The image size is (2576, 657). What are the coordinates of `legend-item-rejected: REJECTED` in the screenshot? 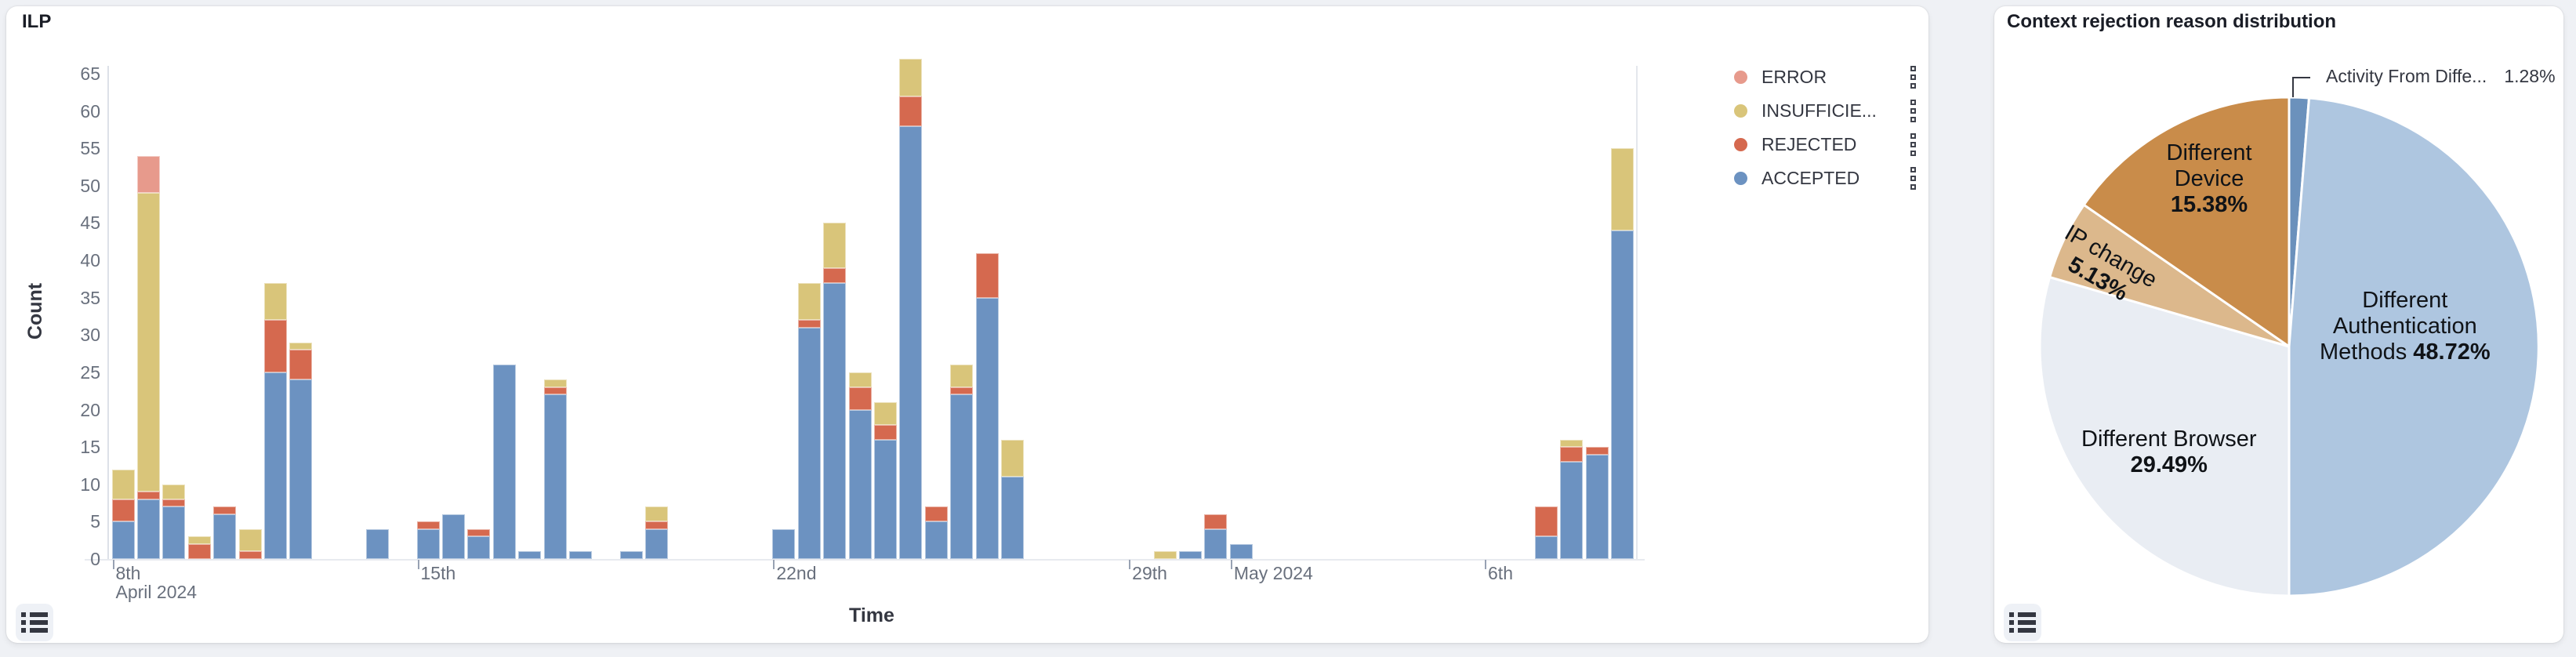 It's located at (1795, 144).